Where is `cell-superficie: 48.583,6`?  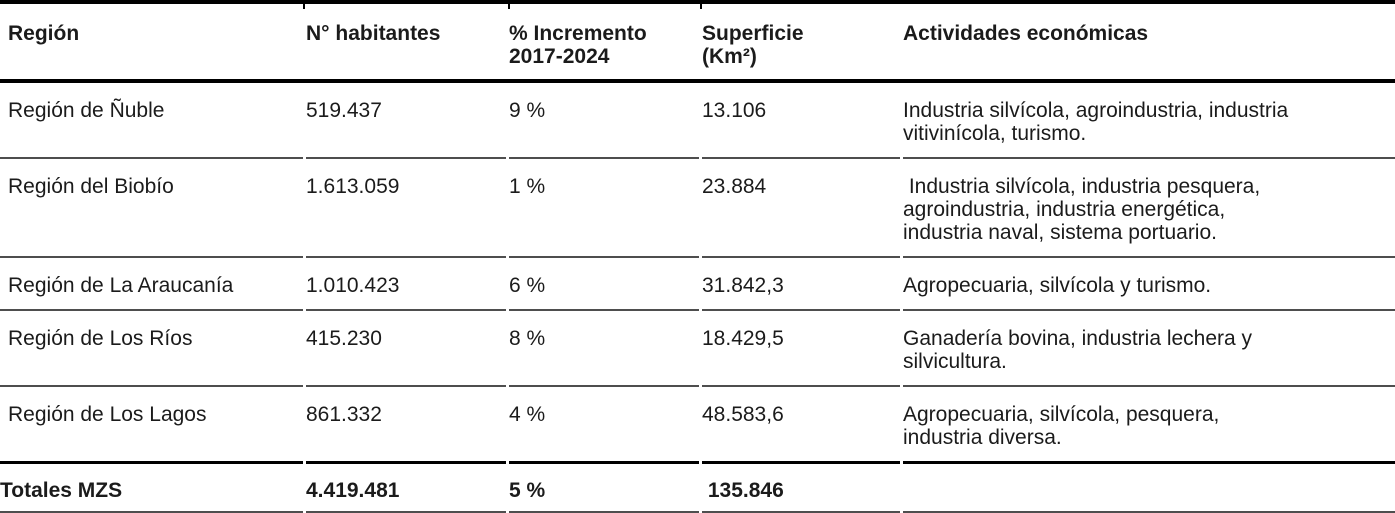 cell-superficie: 48.583,6 is located at coordinates (743, 414).